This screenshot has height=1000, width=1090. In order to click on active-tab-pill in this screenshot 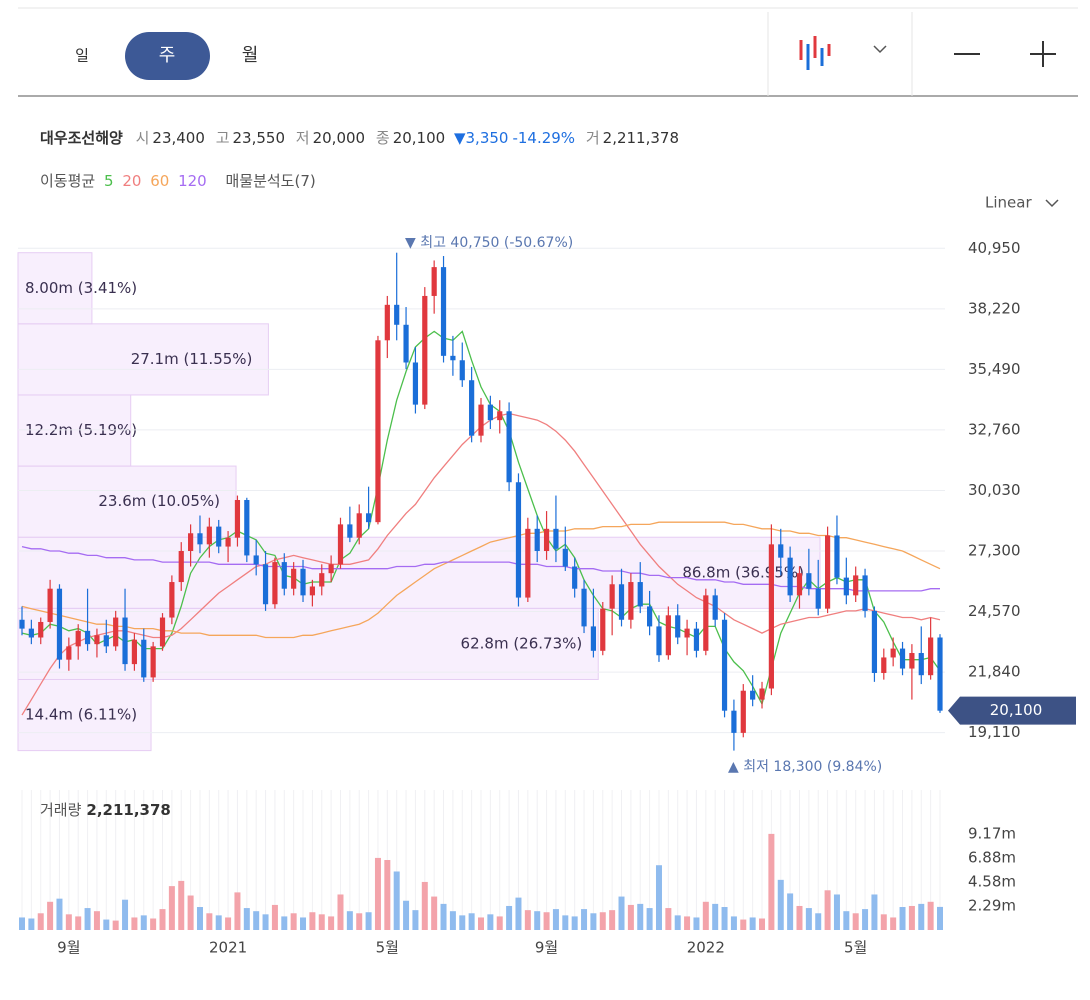, I will do `click(167, 56)`.